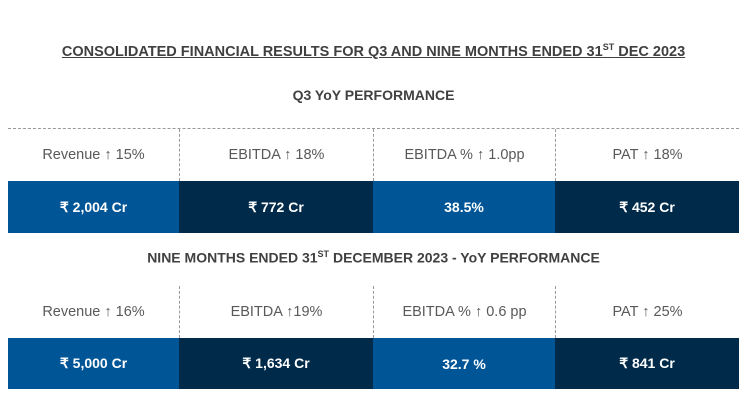  What do you see at coordinates (276, 155) in the screenshot?
I see `q3-ebitda-label: EBITDA ↑ 18%` at bounding box center [276, 155].